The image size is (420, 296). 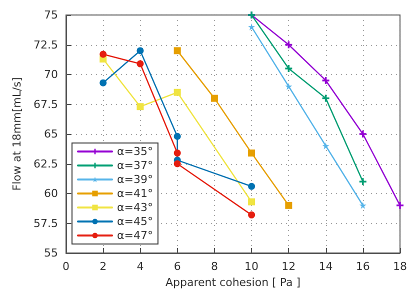 I want to click on y-tick-label: 55, so click(x=51, y=253).